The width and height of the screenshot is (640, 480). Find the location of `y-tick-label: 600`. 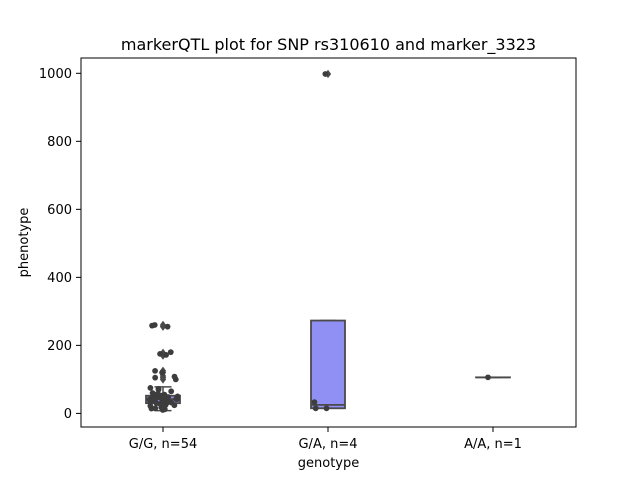

y-tick-label: 600 is located at coordinates (59, 210).